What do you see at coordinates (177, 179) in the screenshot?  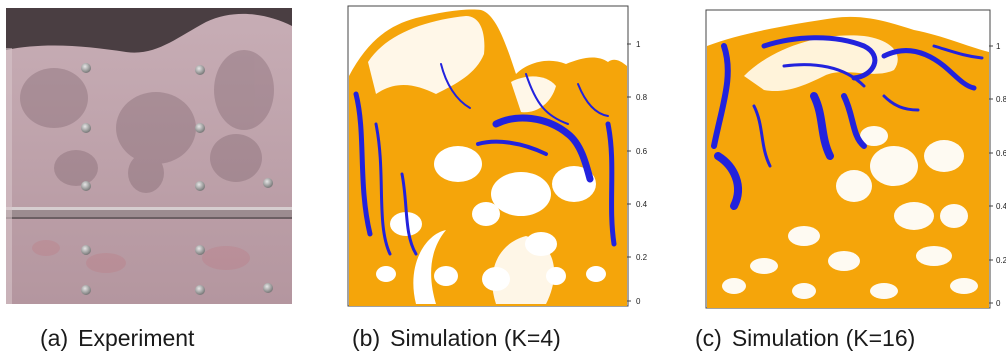 I see `bolt-icons` at bounding box center [177, 179].